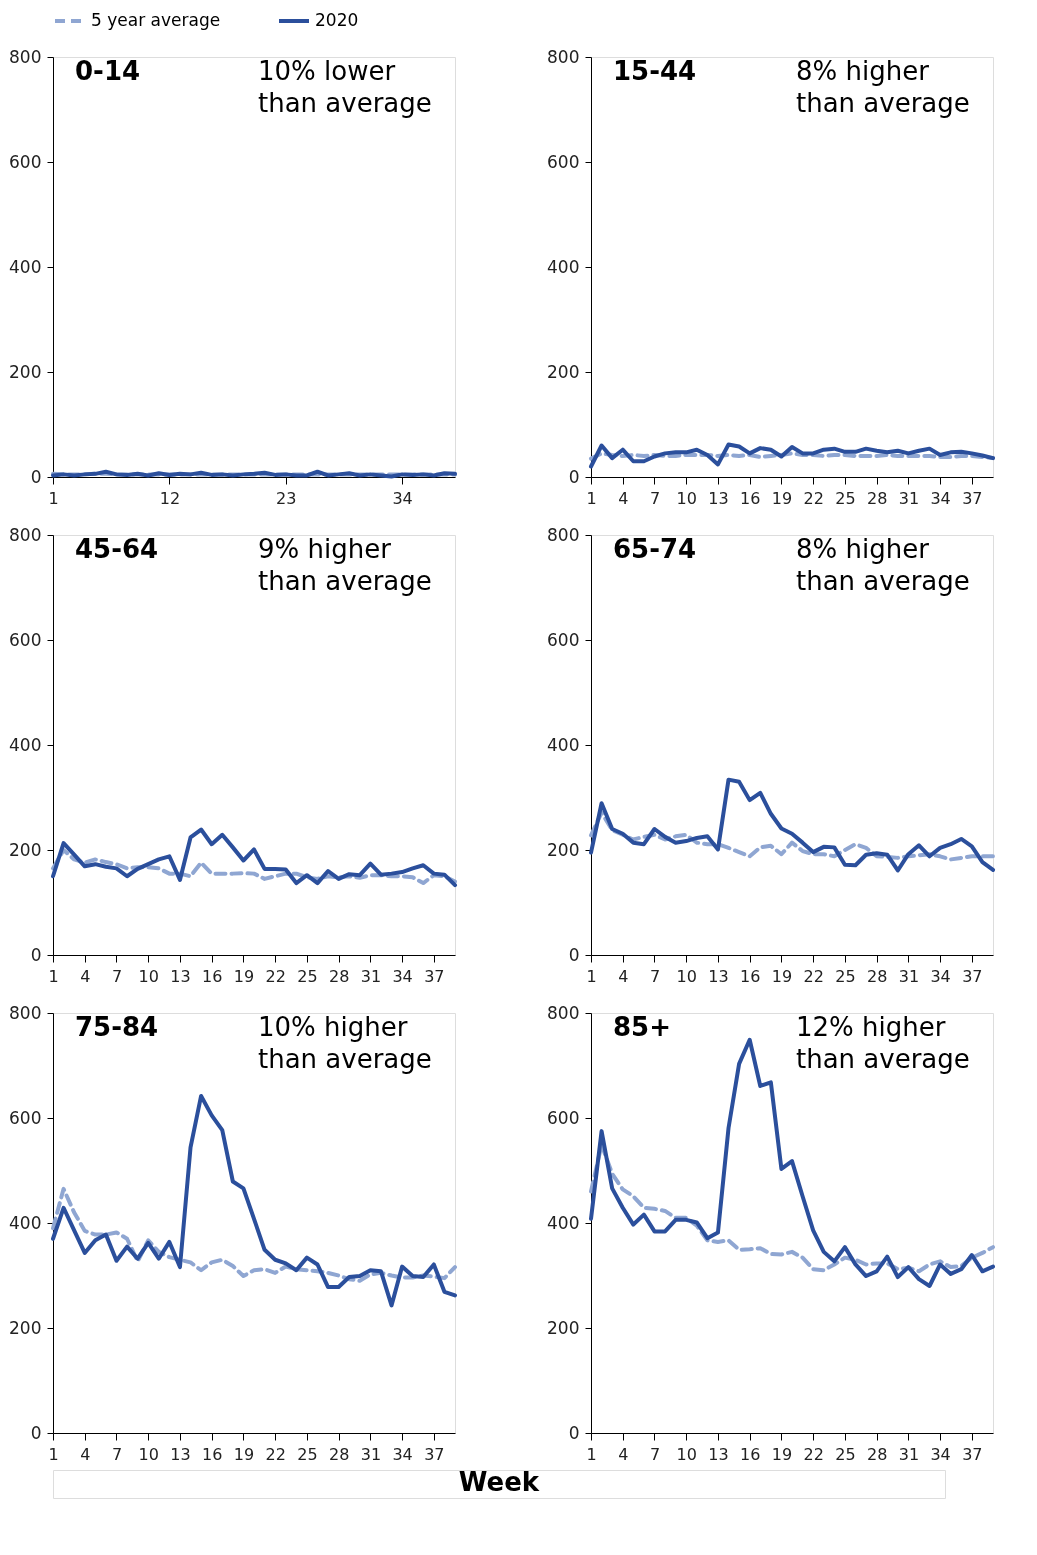  What do you see at coordinates (337, 20) in the screenshot?
I see `legend-label: 2020` at bounding box center [337, 20].